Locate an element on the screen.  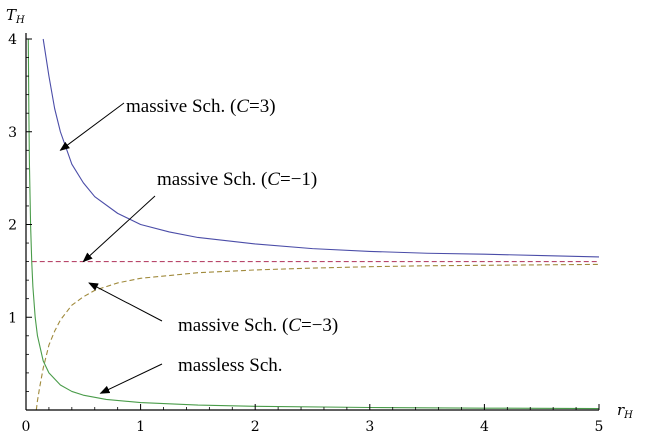
x-axis-label: rH is located at coordinates (625, 411).